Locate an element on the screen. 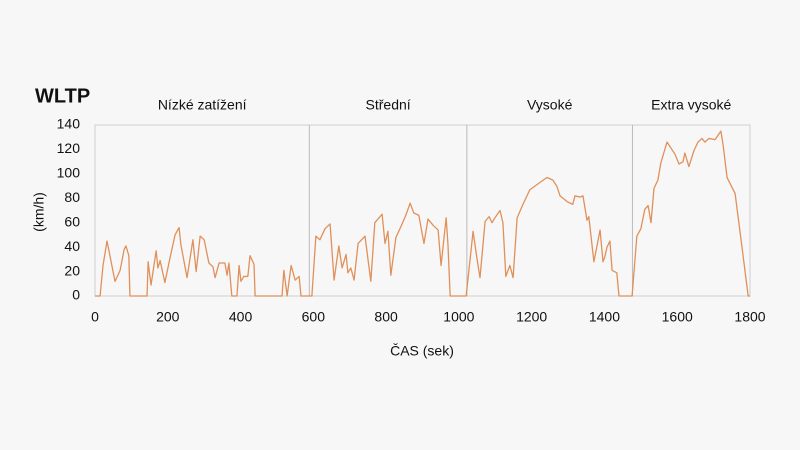 Image resolution: width=800 pixels, height=450 pixels. x-tick-label: 200 is located at coordinates (168, 317).